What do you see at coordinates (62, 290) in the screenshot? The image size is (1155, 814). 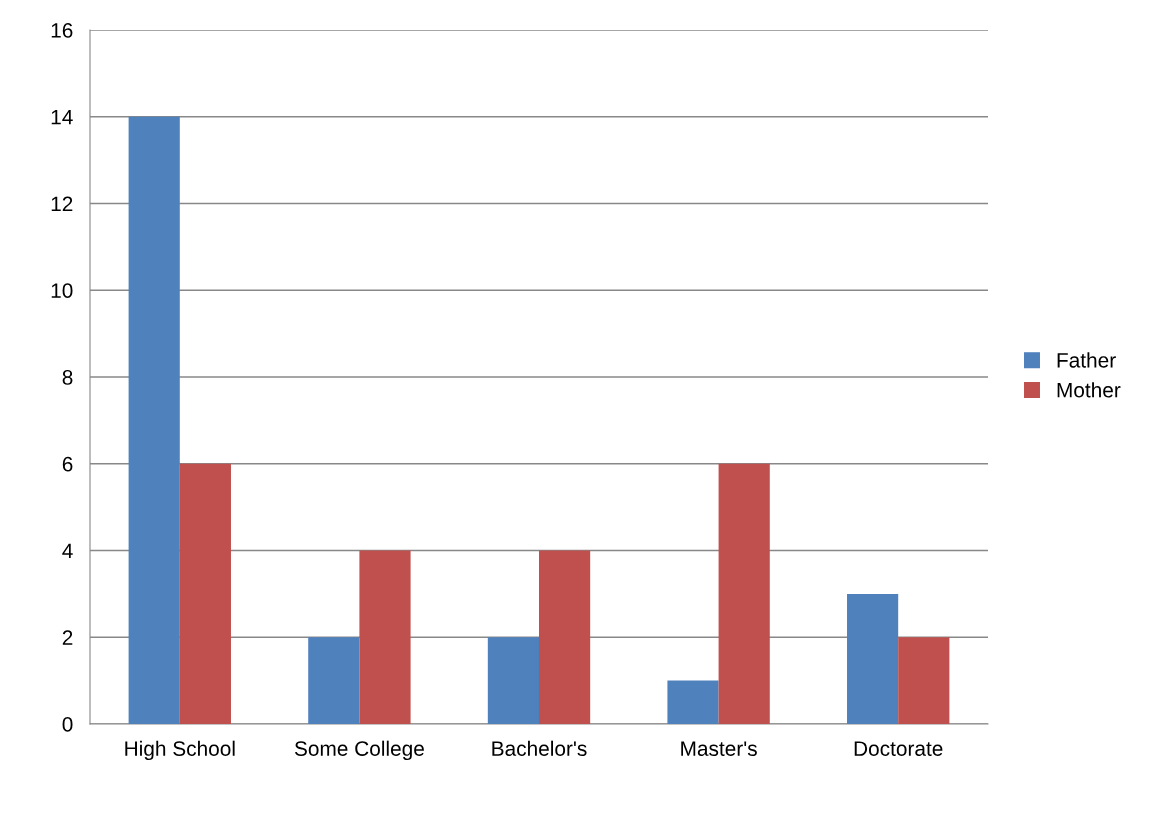 I see `y-tick-label: 10` at bounding box center [62, 290].